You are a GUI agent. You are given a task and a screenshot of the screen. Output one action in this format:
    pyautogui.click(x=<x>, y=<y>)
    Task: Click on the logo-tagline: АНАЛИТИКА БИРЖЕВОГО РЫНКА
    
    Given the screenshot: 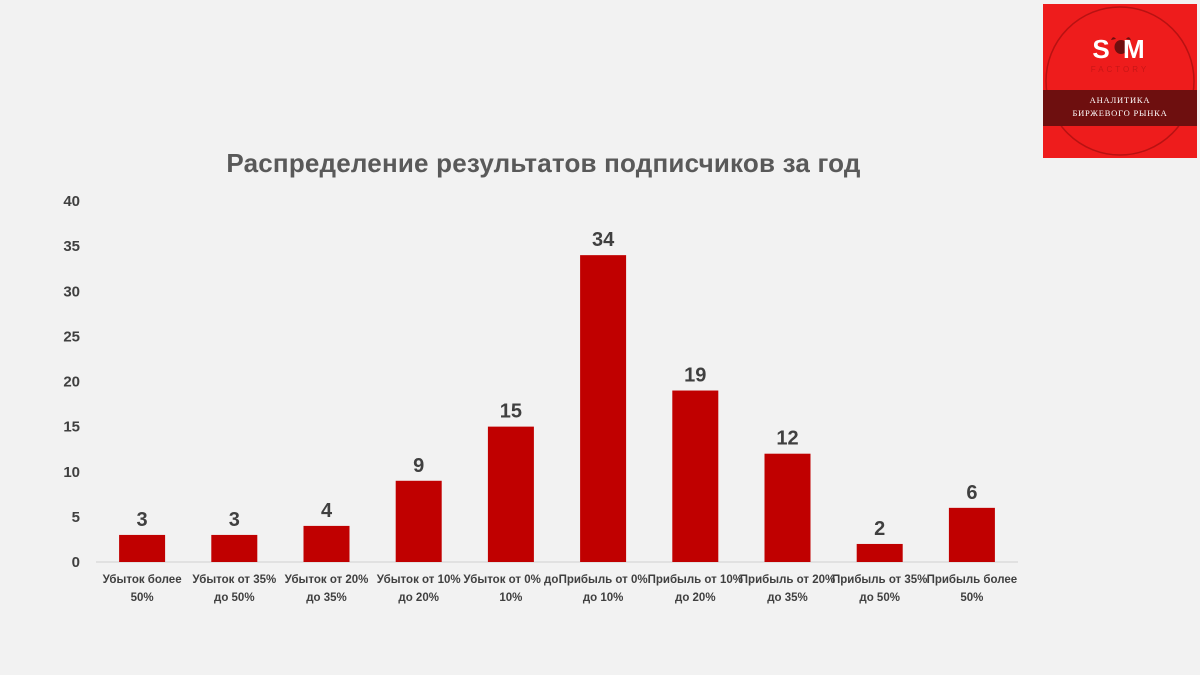 What is the action you would take?
    pyautogui.click(x=1120, y=107)
    